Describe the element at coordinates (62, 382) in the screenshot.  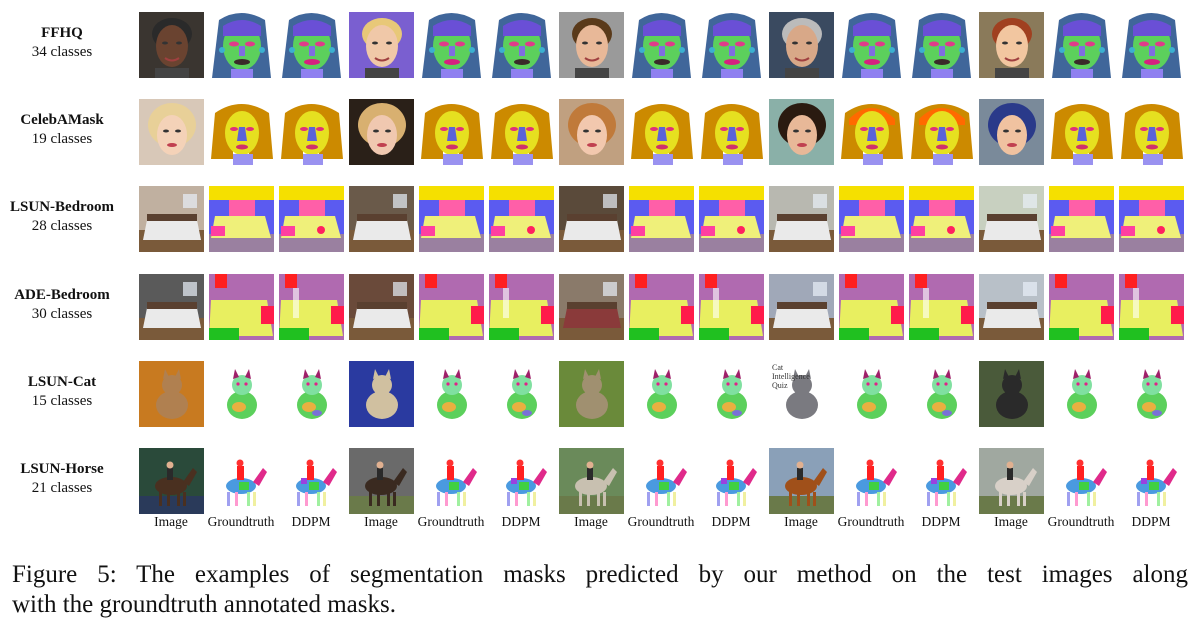
I see `dataset-name: LSUN-Cat` at that location.